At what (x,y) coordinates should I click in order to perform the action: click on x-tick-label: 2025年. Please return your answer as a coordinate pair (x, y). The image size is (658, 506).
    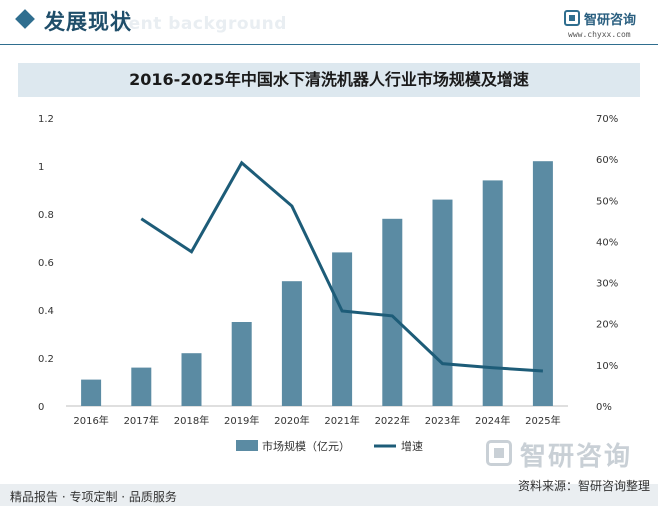
    Looking at the image, I should click on (542, 420).